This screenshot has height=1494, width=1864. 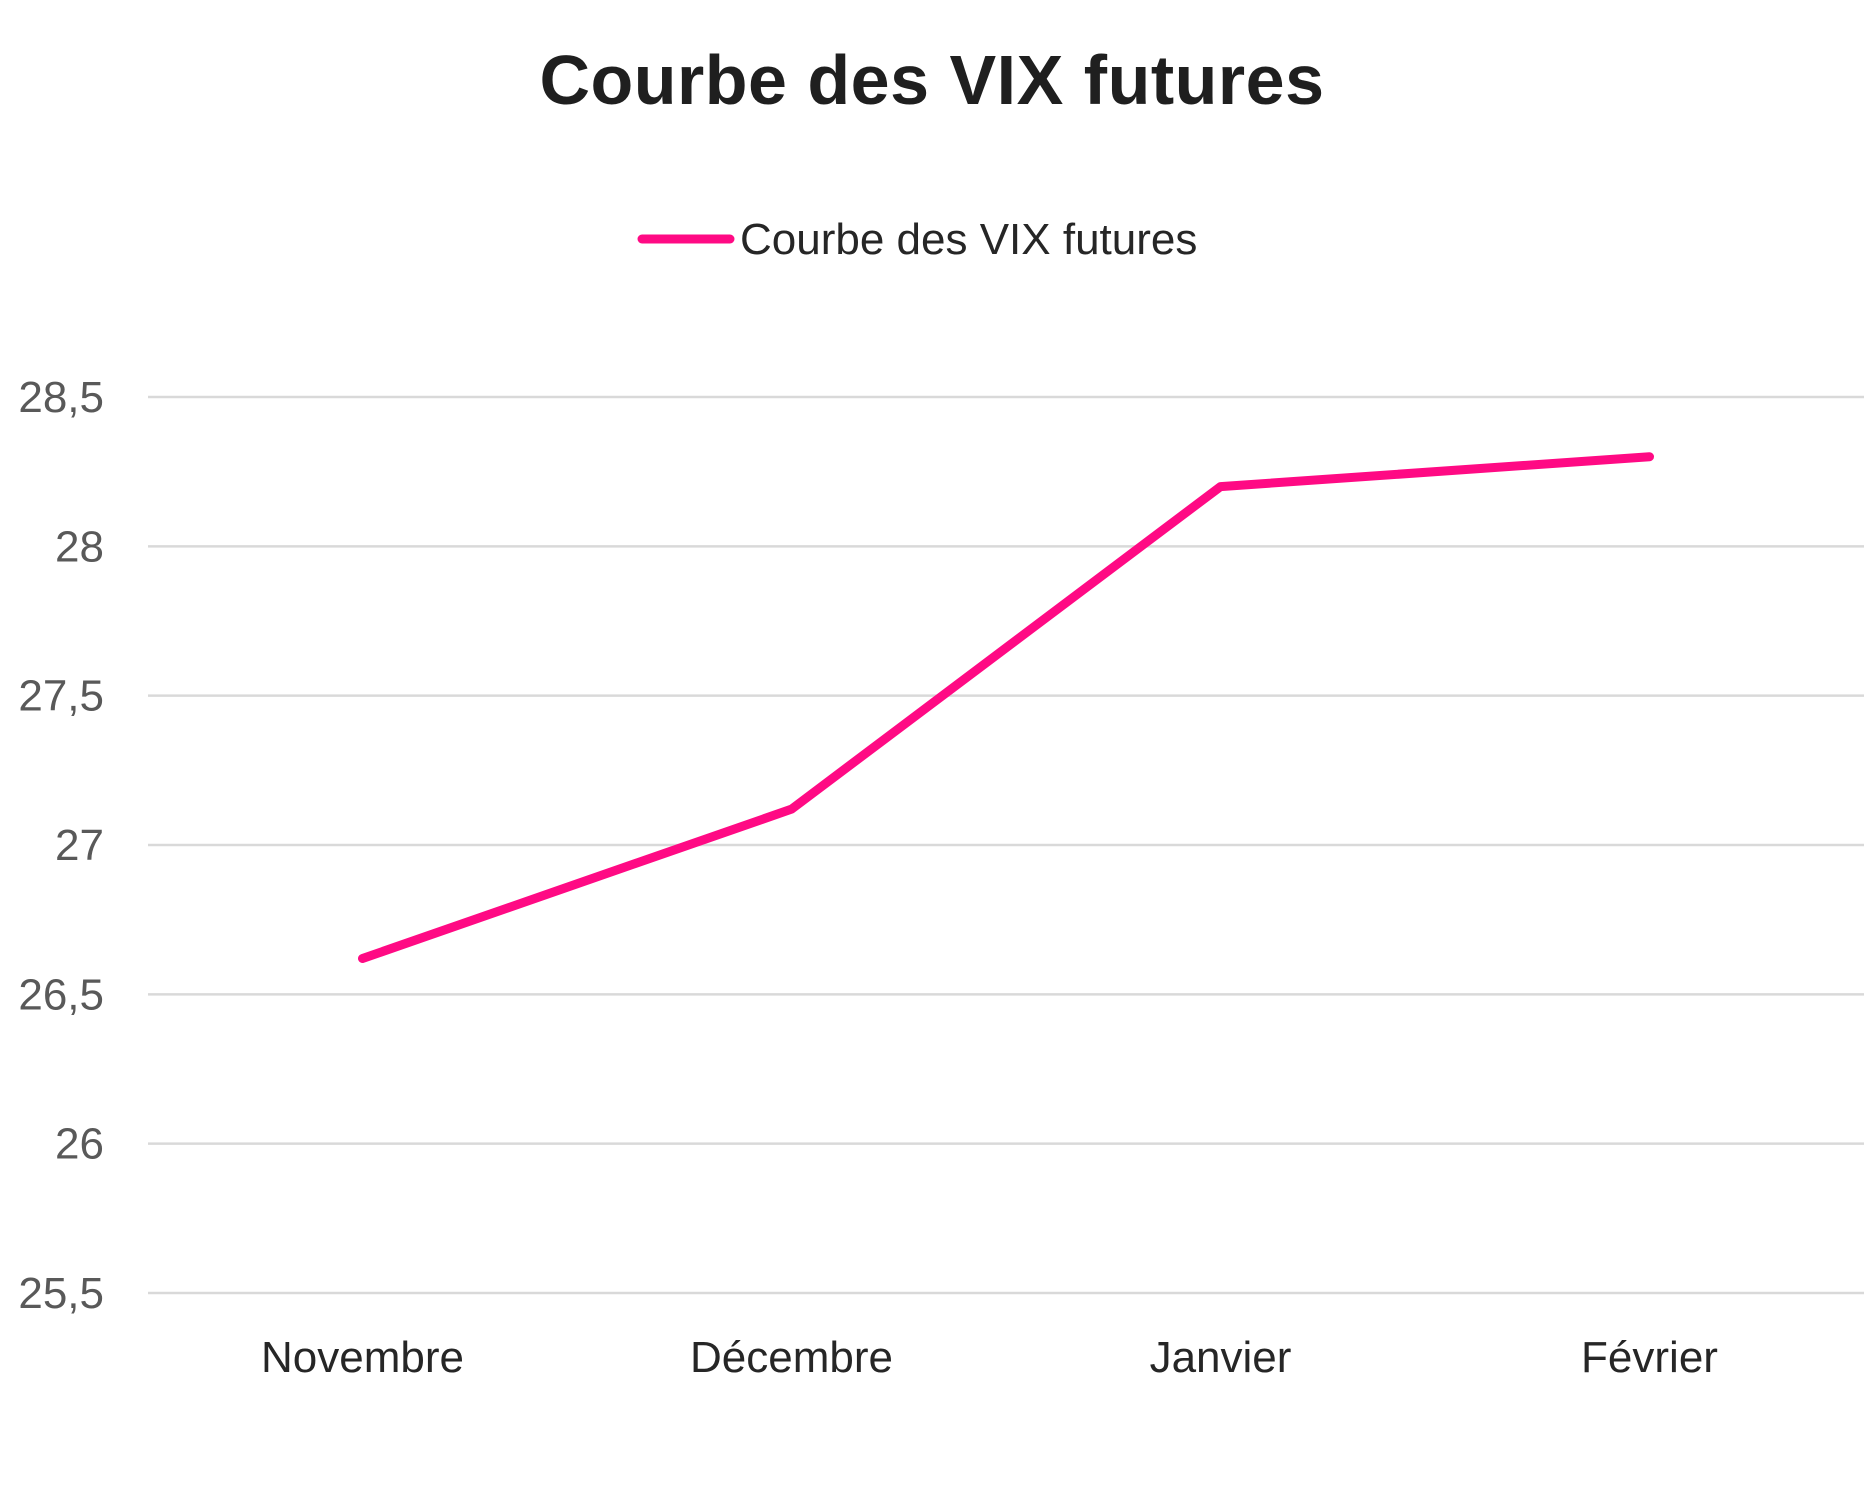 I want to click on y-tick-label: 28, so click(x=79, y=546).